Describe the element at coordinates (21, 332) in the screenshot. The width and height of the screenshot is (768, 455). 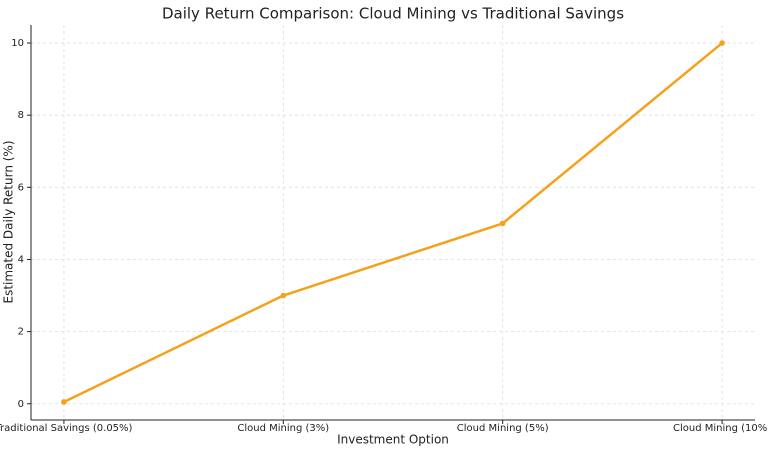
I see `y-tick-label: 2` at that location.